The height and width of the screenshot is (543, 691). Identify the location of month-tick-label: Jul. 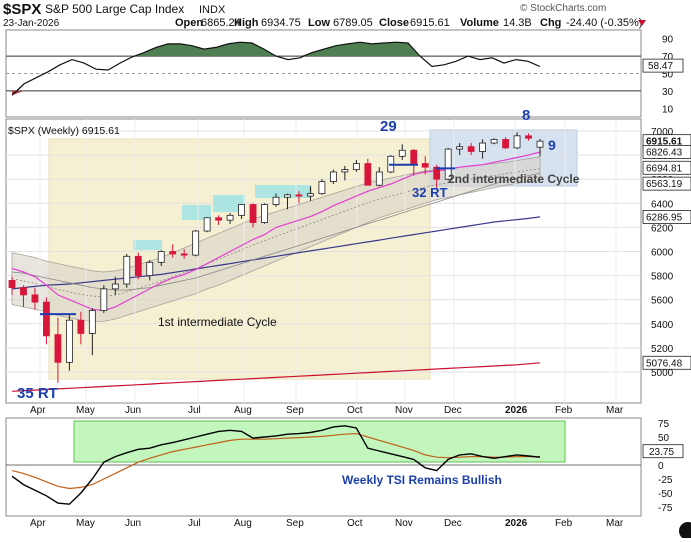
(194, 410).